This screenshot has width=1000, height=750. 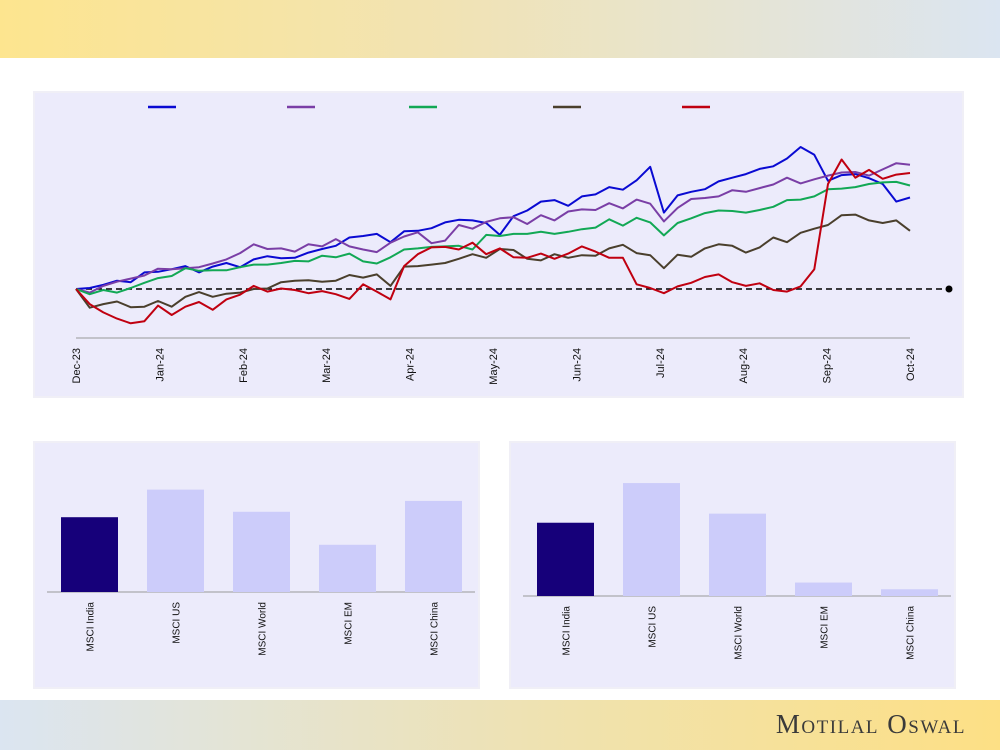 I want to click on x-tick-label: Jul-24, so click(x=661, y=363).